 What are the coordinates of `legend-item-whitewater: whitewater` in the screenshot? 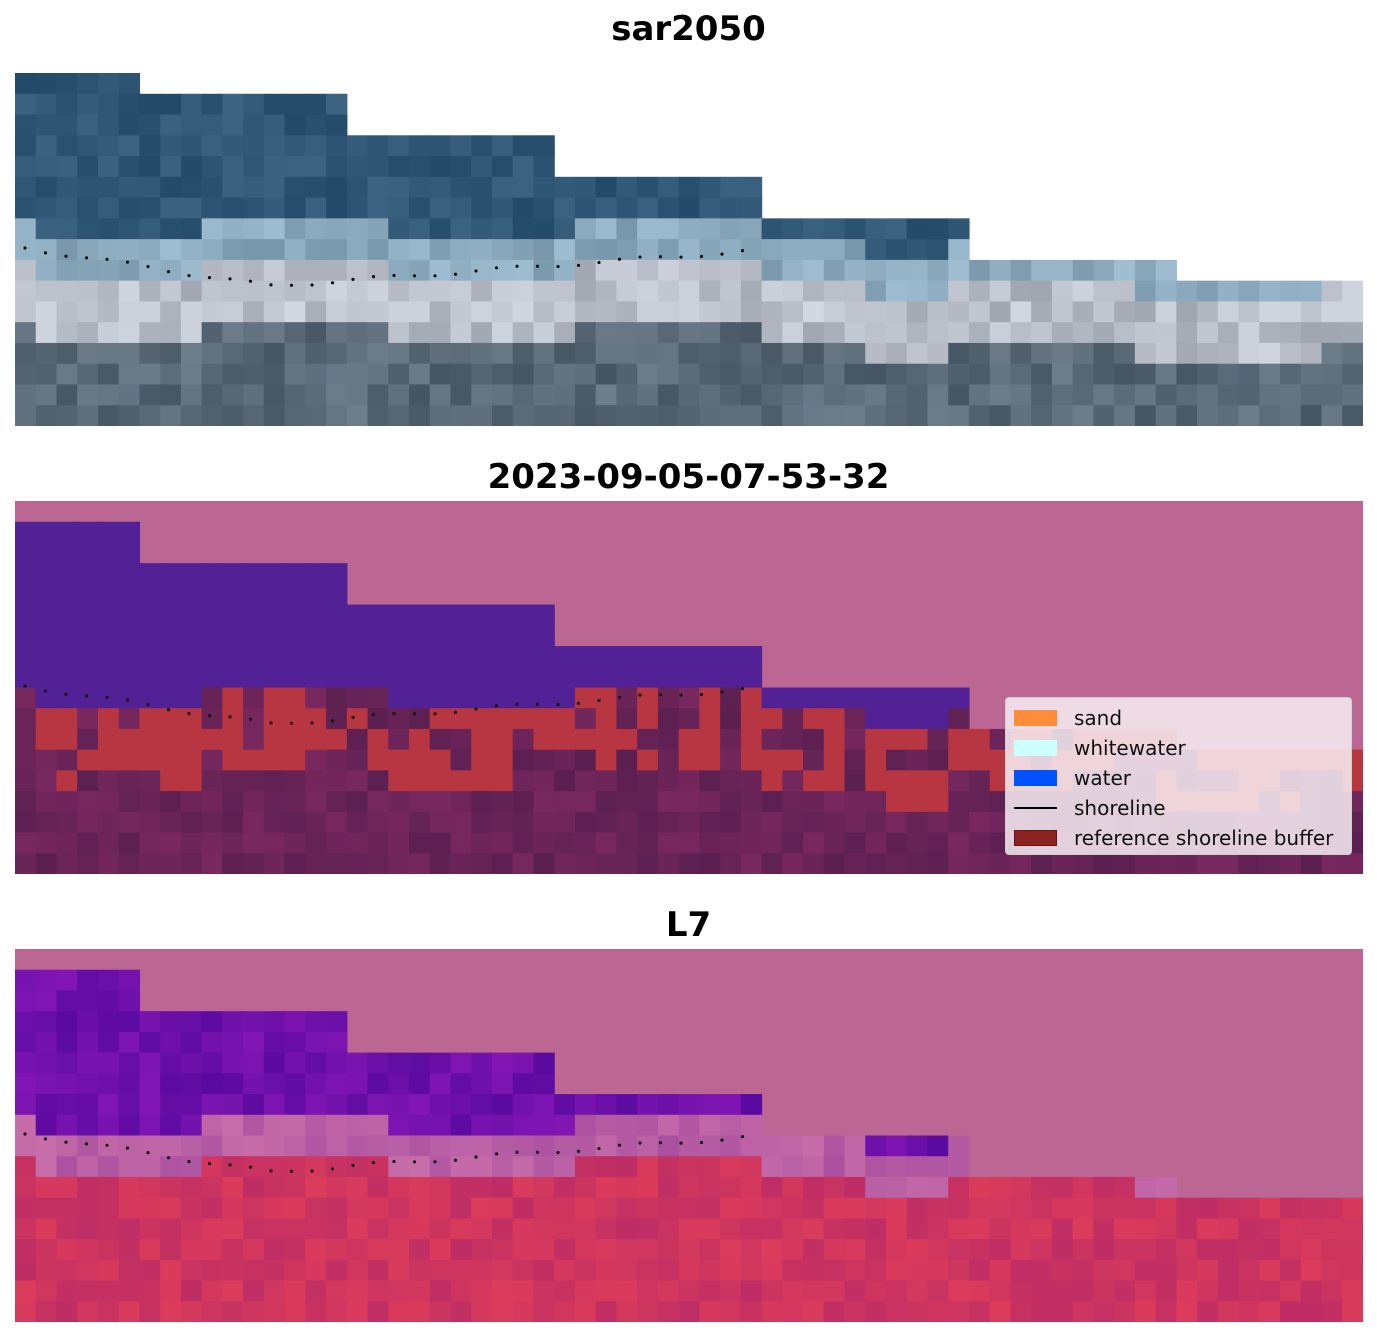 It's located at (1182, 748).